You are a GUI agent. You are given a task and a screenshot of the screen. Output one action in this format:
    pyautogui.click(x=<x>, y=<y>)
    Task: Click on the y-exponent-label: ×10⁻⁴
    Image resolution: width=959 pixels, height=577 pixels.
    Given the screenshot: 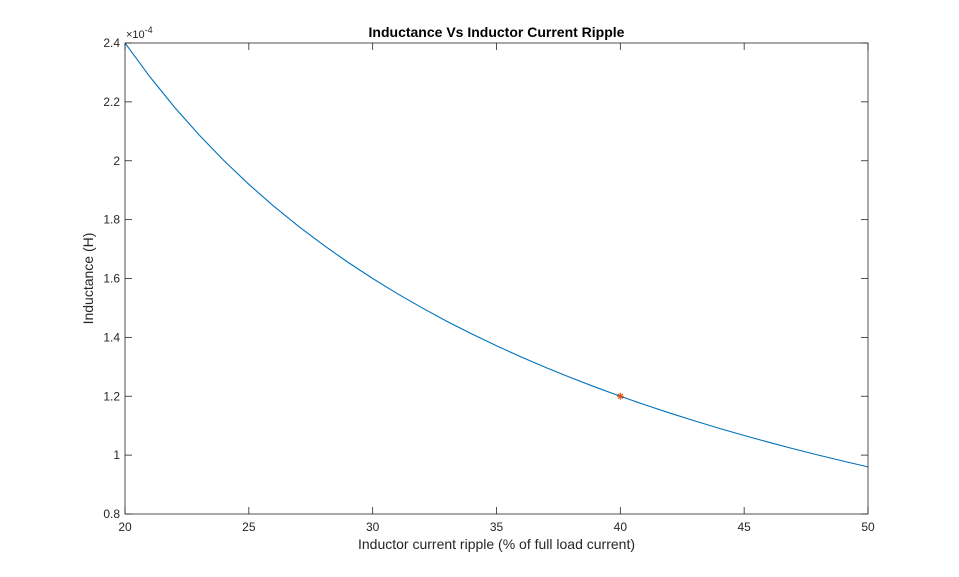 What is the action you would take?
    pyautogui.click(x=139, y=33)
    